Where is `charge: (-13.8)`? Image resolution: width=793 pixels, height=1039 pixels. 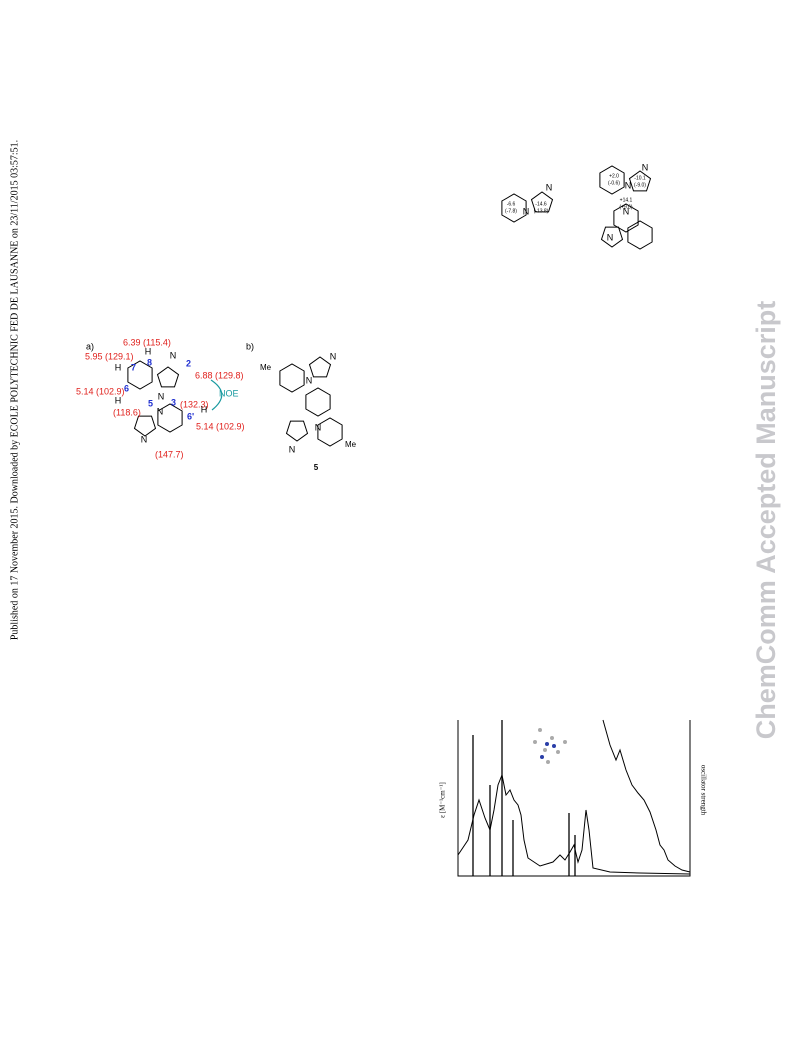
charge: (-13.8) is located at coordinates (541, 211).